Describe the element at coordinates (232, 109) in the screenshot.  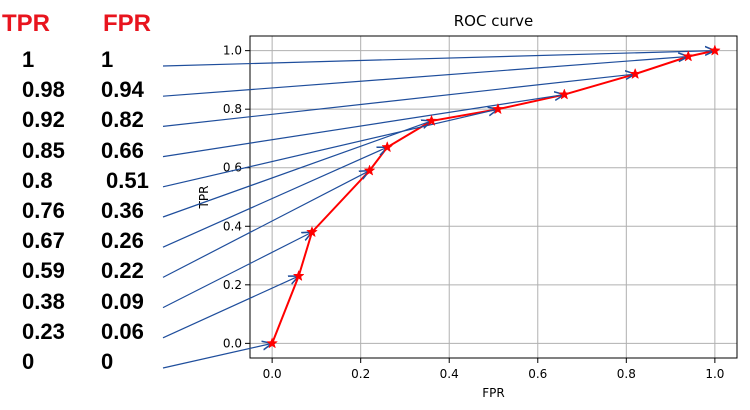
I see `y-tick-label: 0.8` at that location.